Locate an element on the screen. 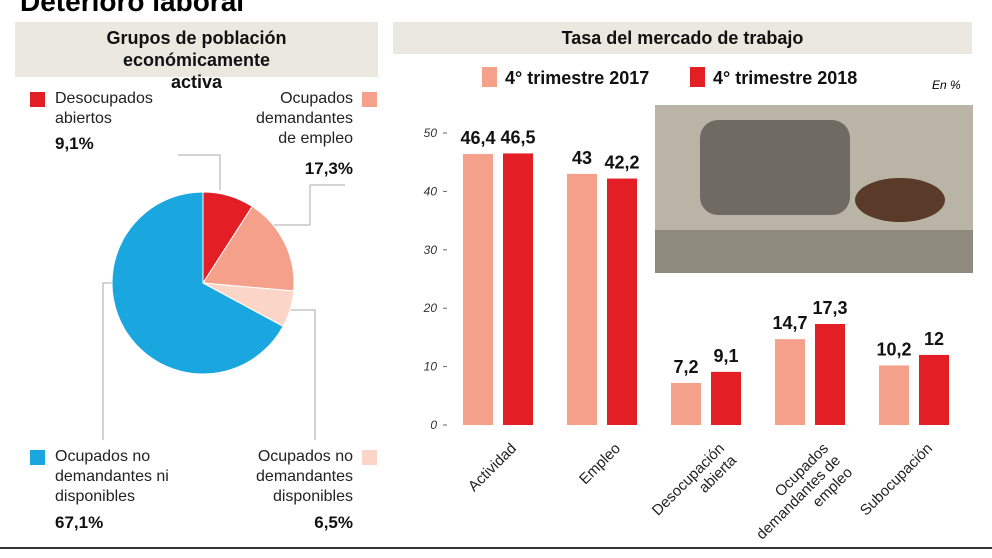 The height and width of the screenshot is (558, 992). photo-cart is located at coordinates (775, 167).